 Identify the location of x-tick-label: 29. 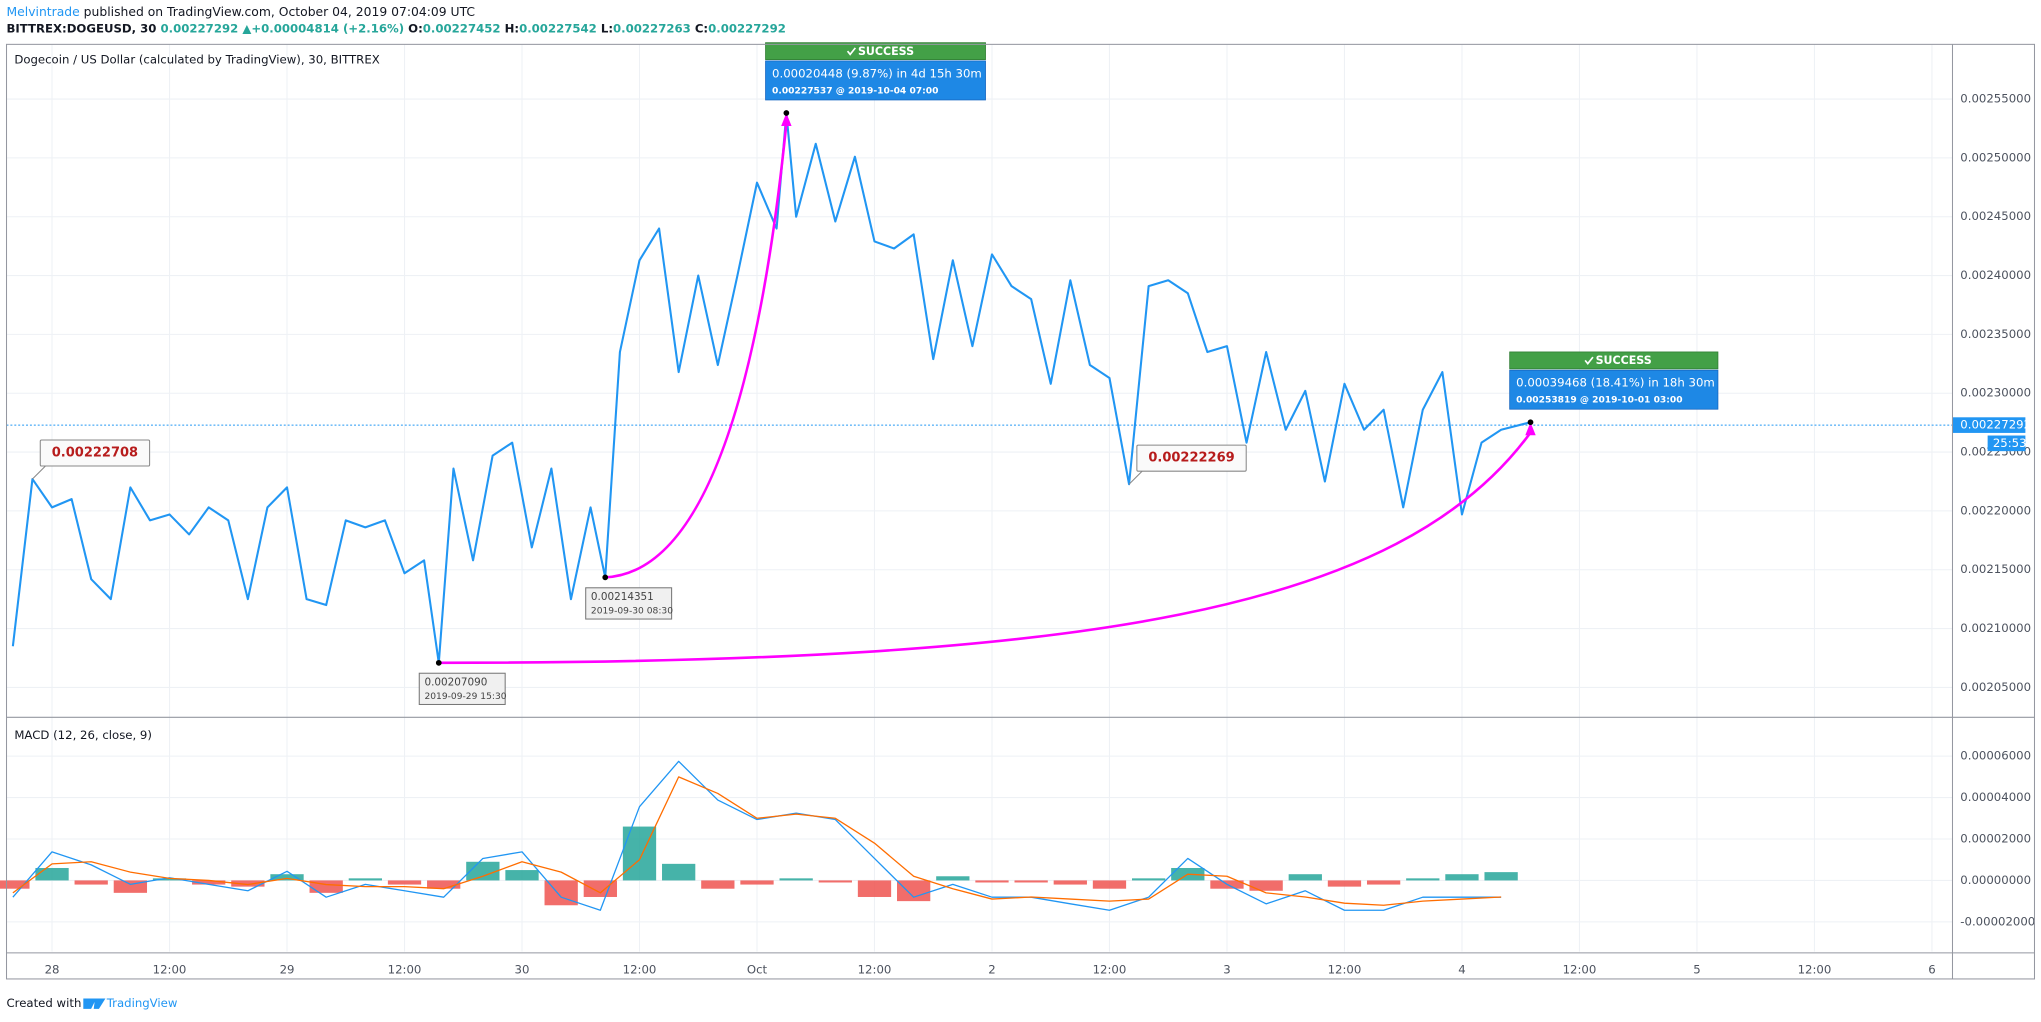
(287, 969).